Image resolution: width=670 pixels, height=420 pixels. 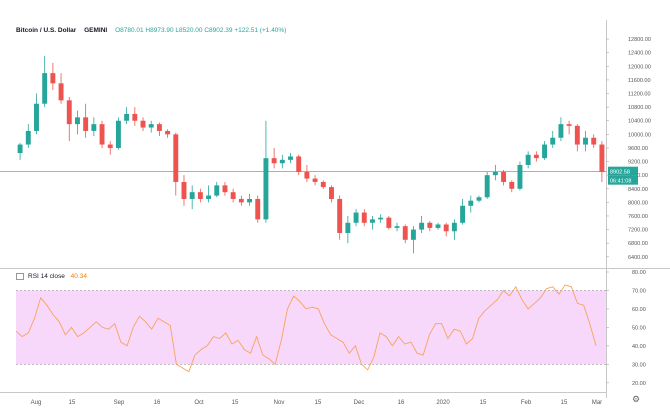 I want to click on time-axis-label: Oct, so click(x=199, y=403).